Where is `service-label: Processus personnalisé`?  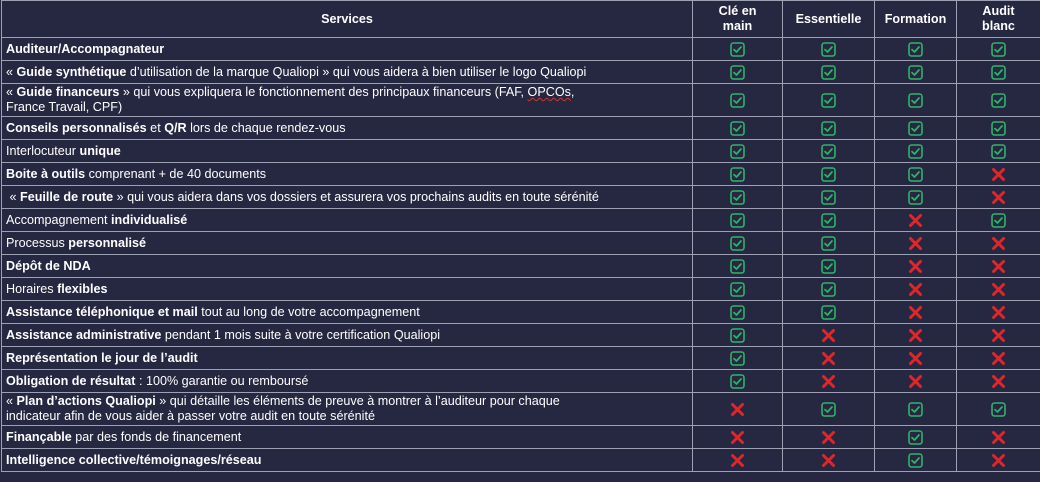 service-label: Processus personnalisé is located at coordinates (347, 243).